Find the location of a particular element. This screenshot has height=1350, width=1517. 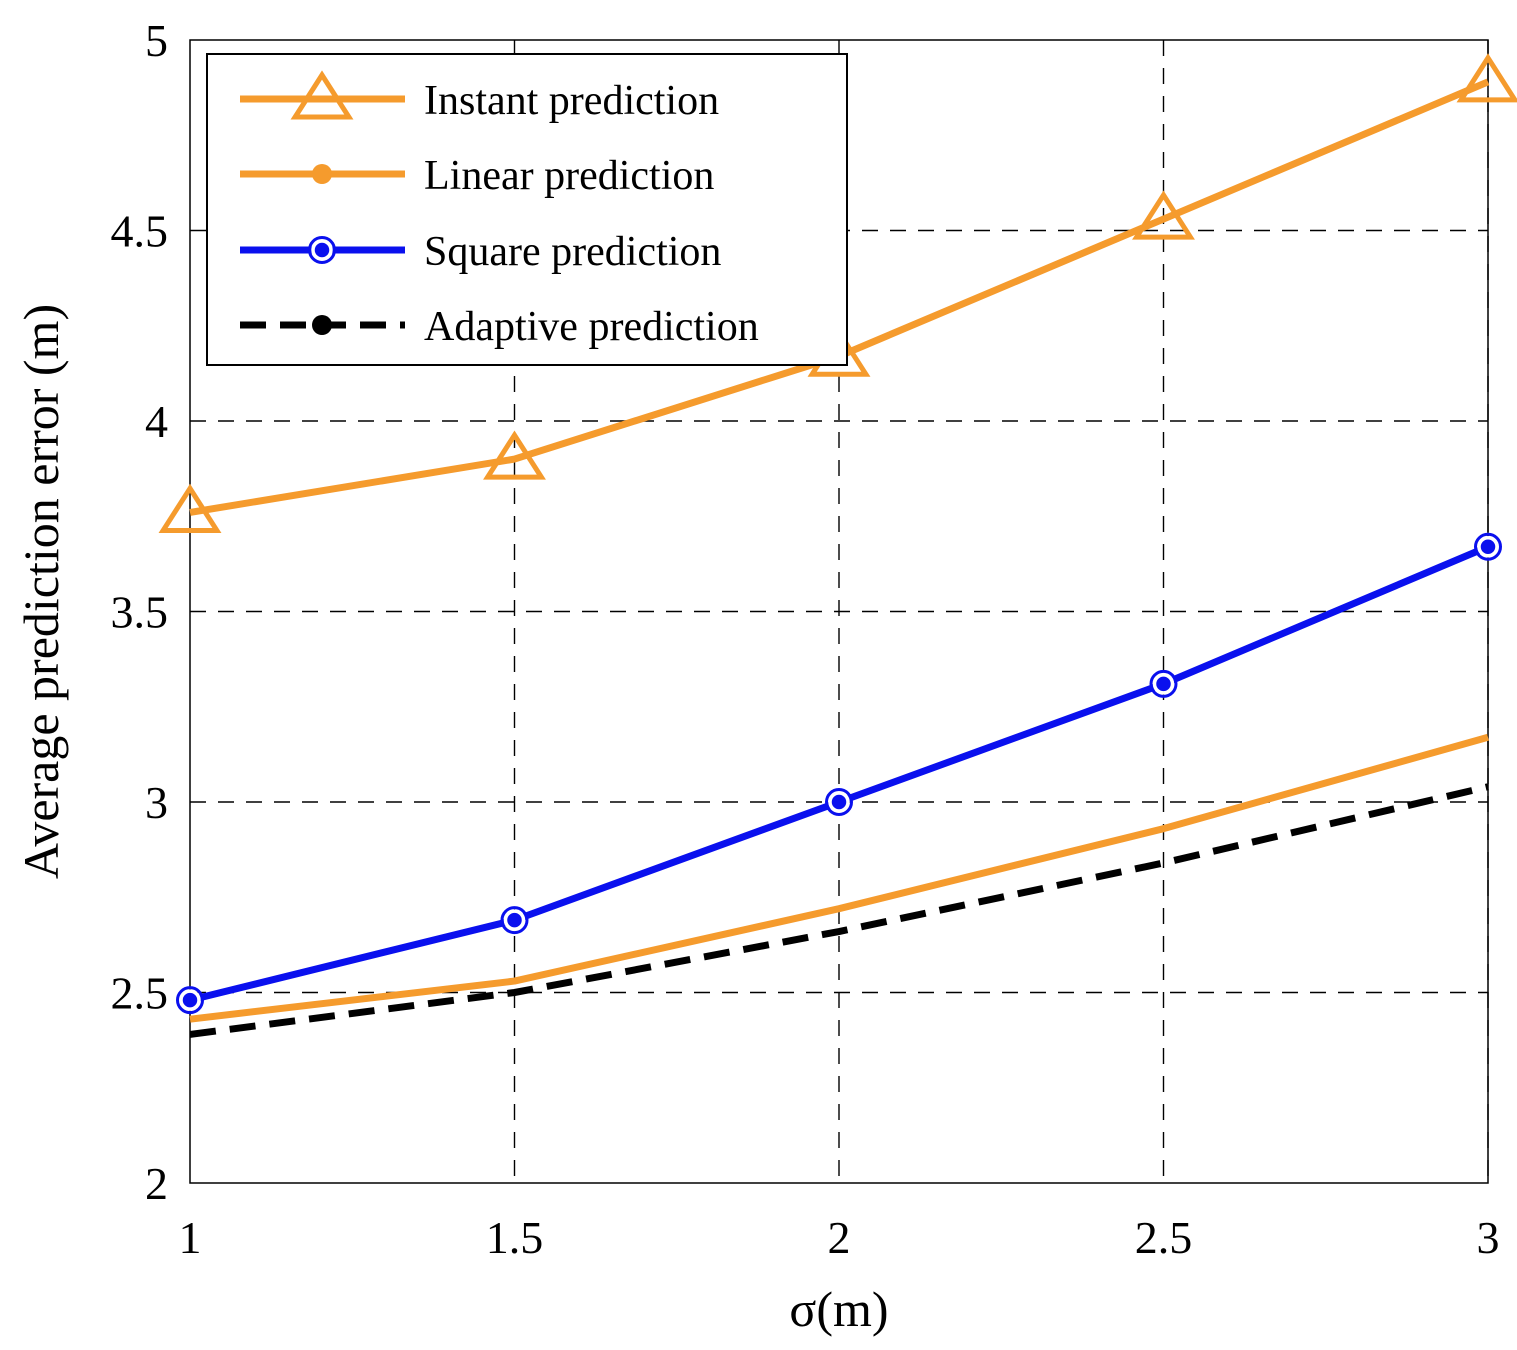

y-tick-label: 4.5 is located at coordinates (140, 231).